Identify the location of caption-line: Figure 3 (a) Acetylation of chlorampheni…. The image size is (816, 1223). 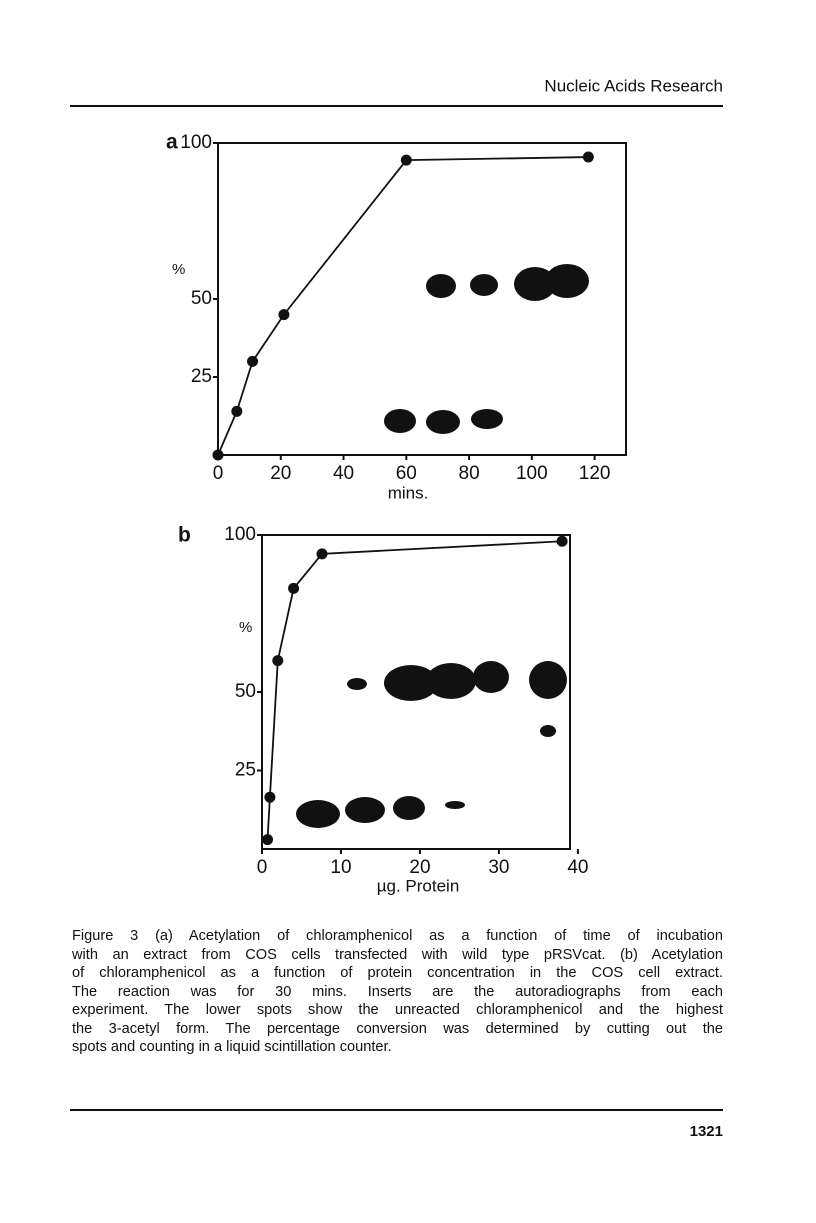
(397, 936).